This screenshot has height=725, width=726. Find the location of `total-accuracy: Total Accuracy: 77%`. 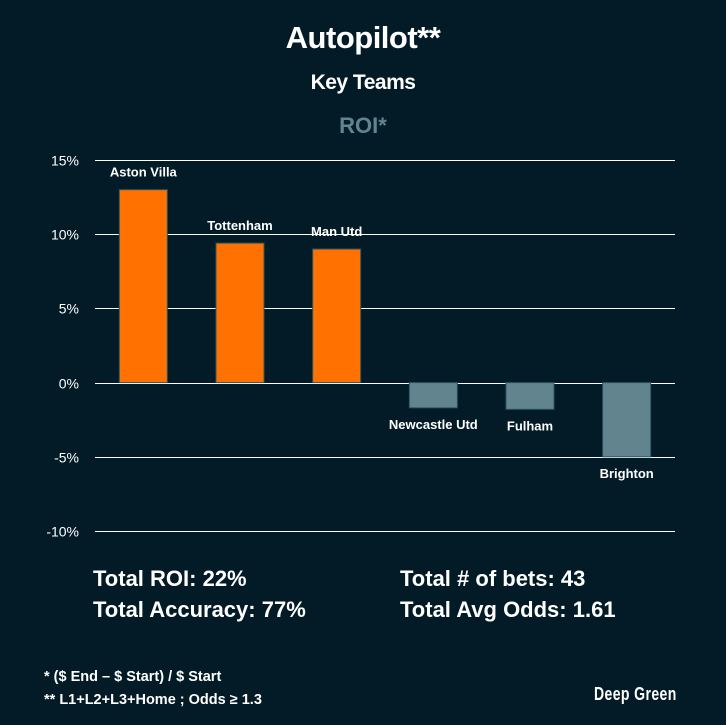

total-accuracy: Total Accuracy: 77% is located at coordinates (199, 609).